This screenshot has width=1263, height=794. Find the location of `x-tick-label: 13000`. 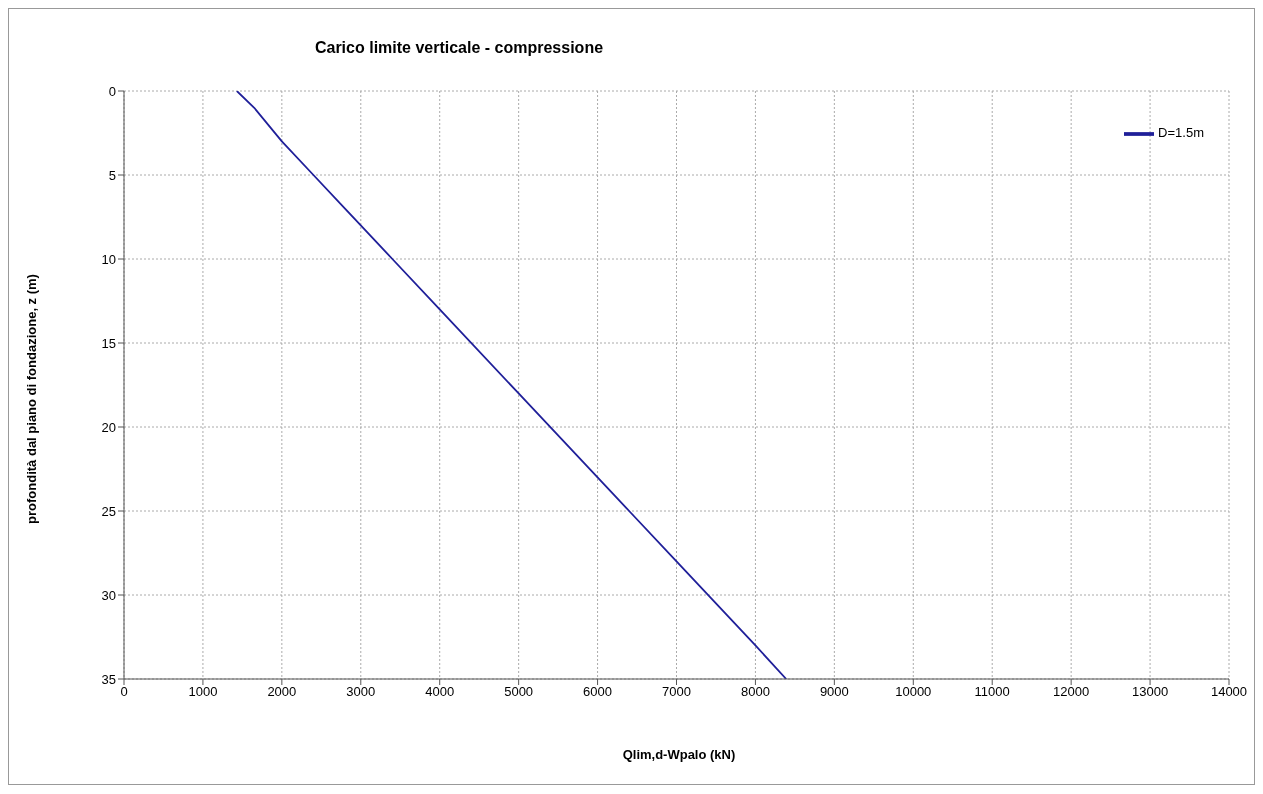

x-tick-label: 13000 is located at coordinates (1150, 692).